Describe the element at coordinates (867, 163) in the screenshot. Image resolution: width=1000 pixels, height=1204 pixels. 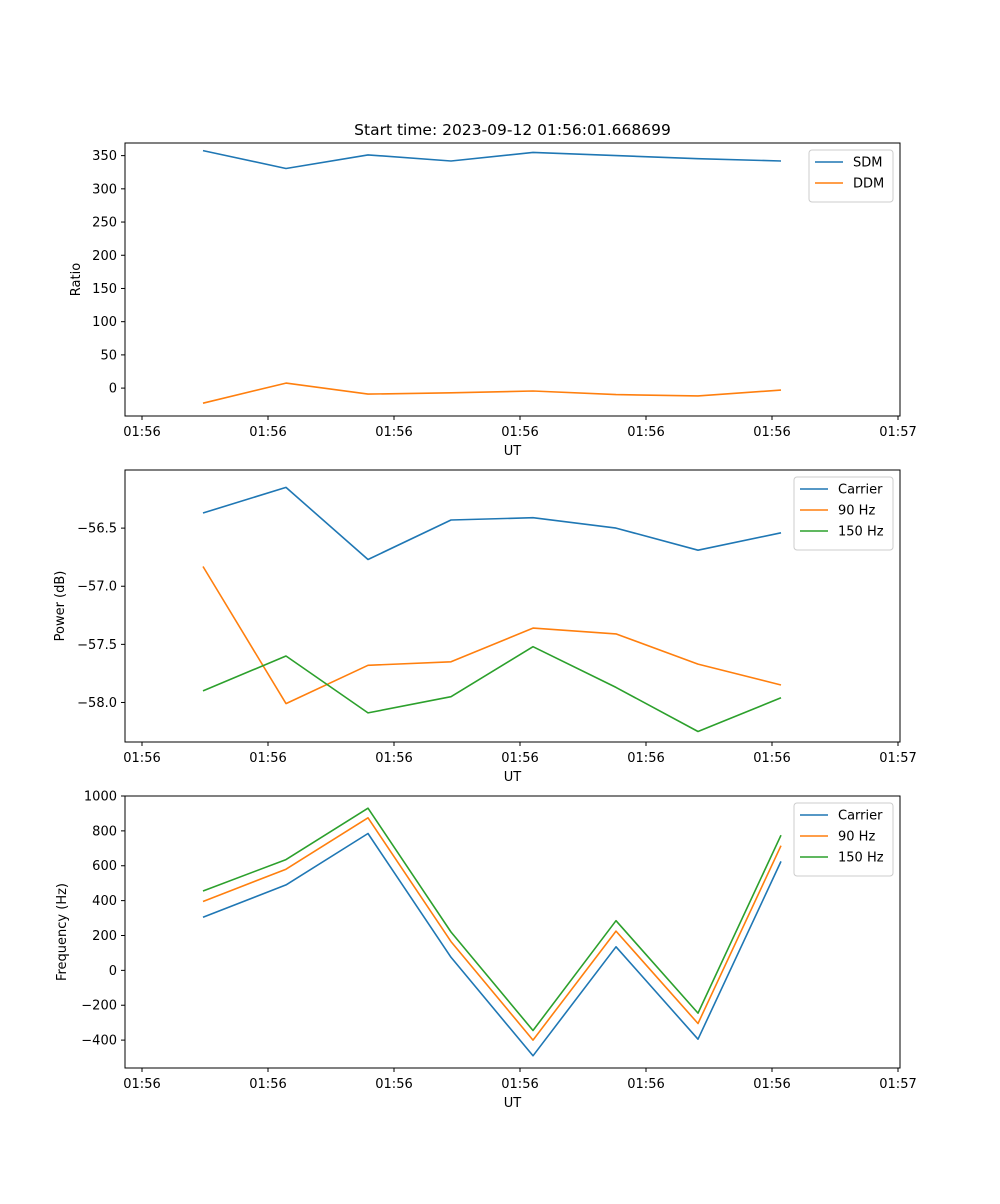
I see `legend-label: SDM` at that location.